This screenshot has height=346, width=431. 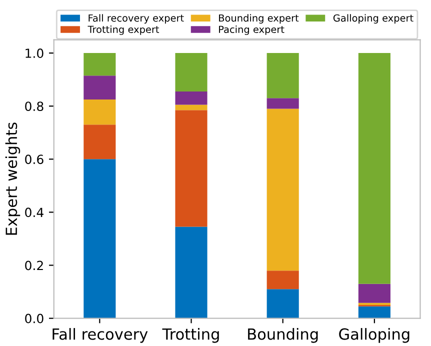 I want to click on y-tick-label: 0.0, so click(x=34, y=319).